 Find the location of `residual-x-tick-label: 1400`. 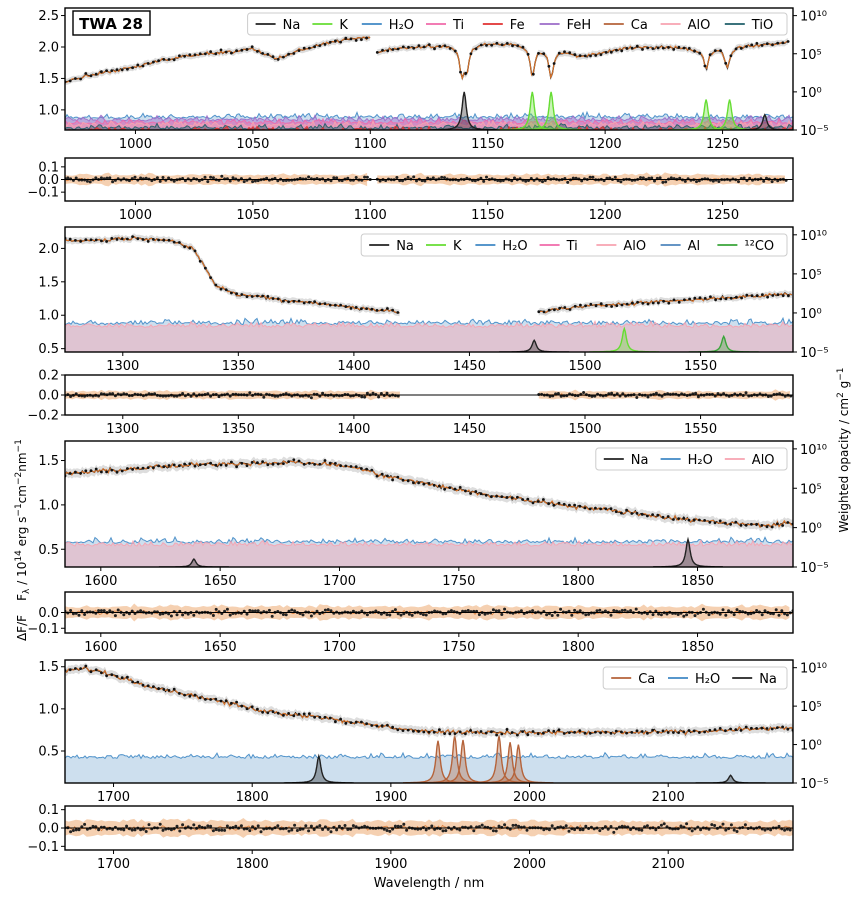

residual-x-tick-label: 1400 is located at coordinates (353, 429).